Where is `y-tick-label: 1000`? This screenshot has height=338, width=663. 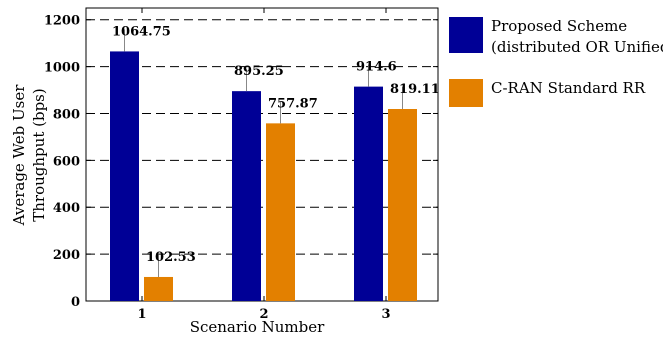
y-tick-label: 1000 is located at coordinates (62, 68).